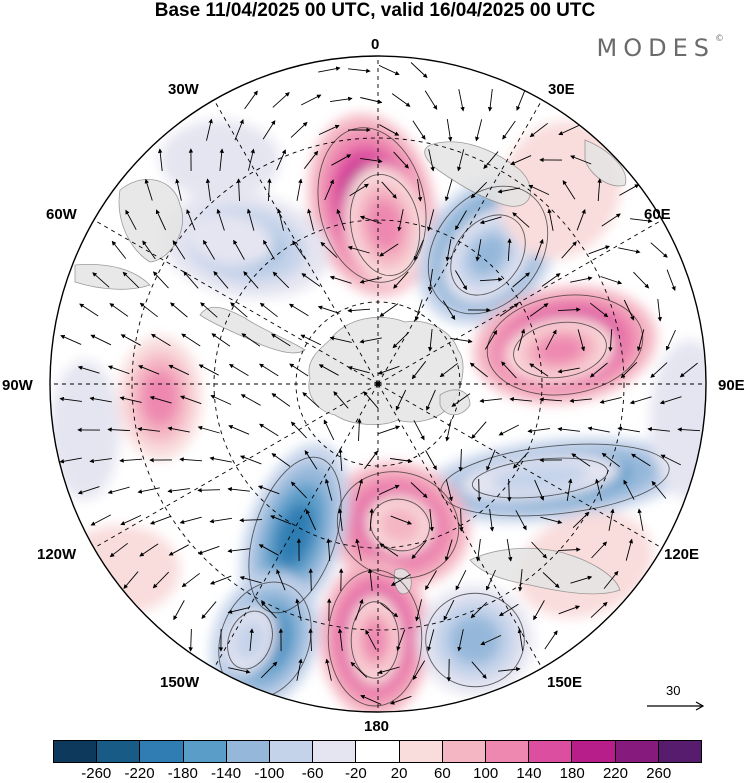 The image size is (750, 783). I want to click on lon-label-120e: 120E, so click(682, 554).